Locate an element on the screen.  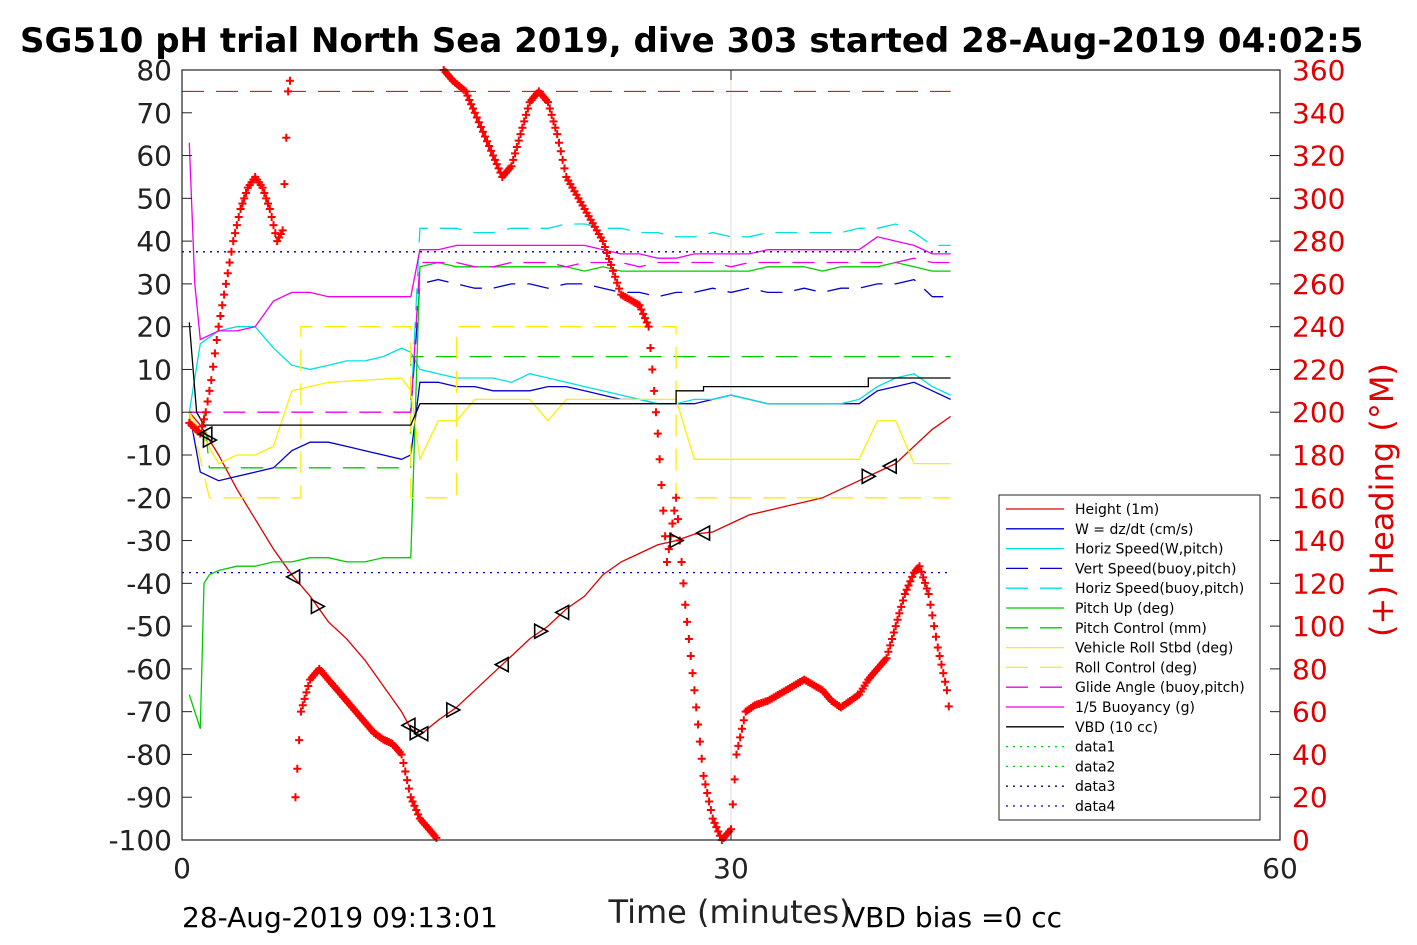
tick-label-right: 40 is located at coordinates (1310, 754).